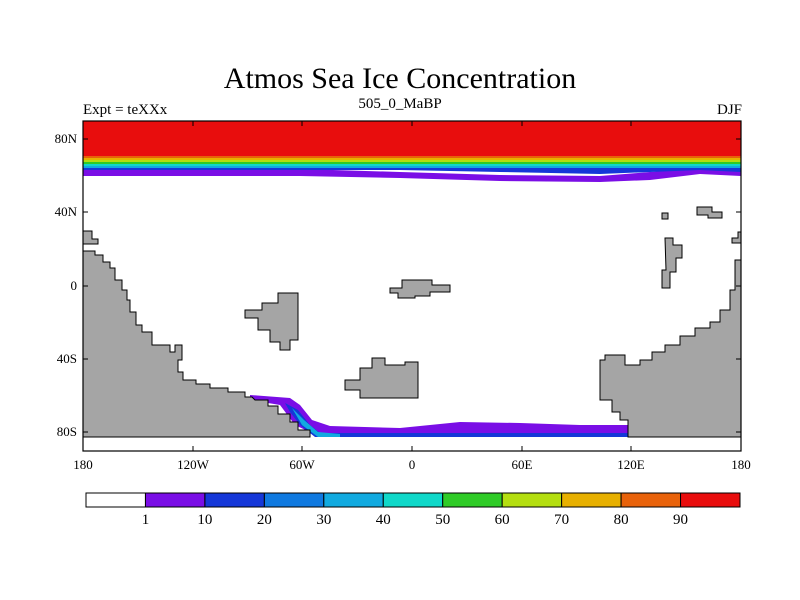 This screenshot has width=800, height=600. I want to click on period-label: 505_0_MaBP, so click(400, 104).